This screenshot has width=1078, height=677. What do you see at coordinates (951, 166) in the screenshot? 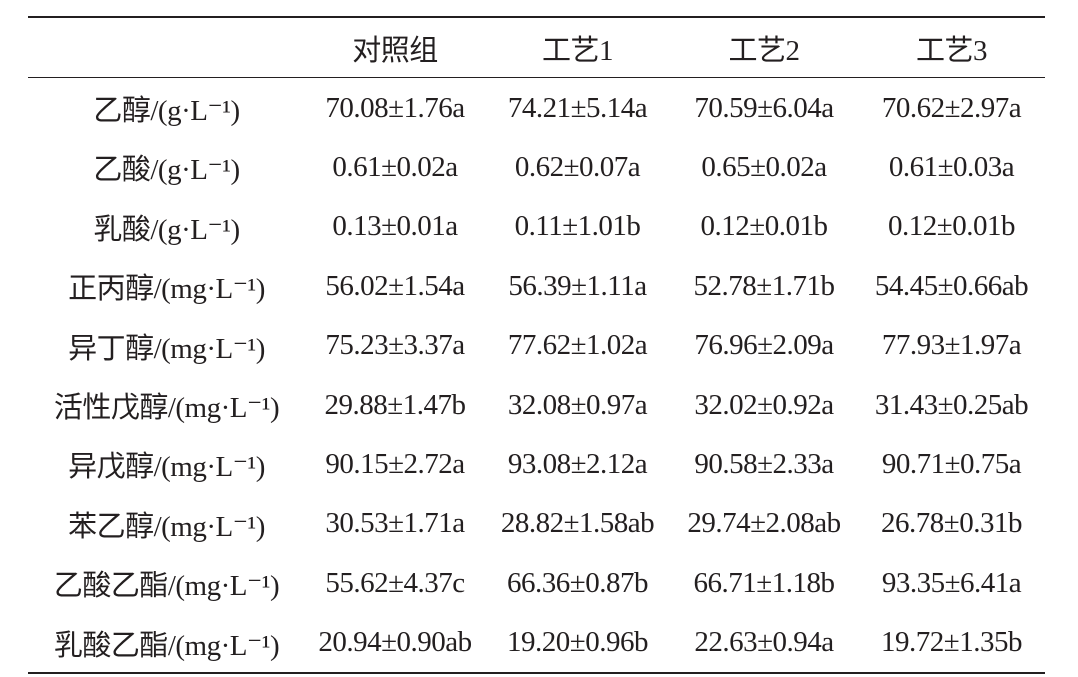
I see `table-cell: 0.61±0.03a` at bounding box center [951, 166].